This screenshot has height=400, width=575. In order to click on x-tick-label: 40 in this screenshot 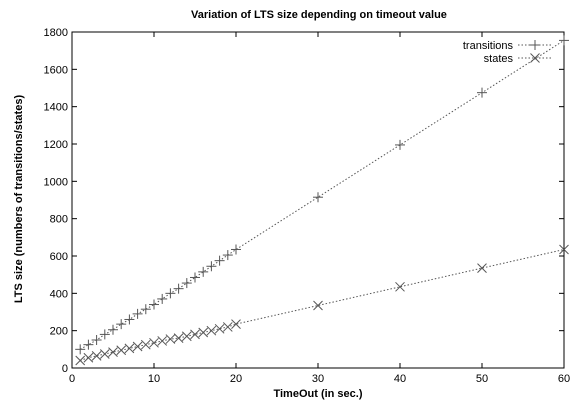, I will do `click(400, 379)`.